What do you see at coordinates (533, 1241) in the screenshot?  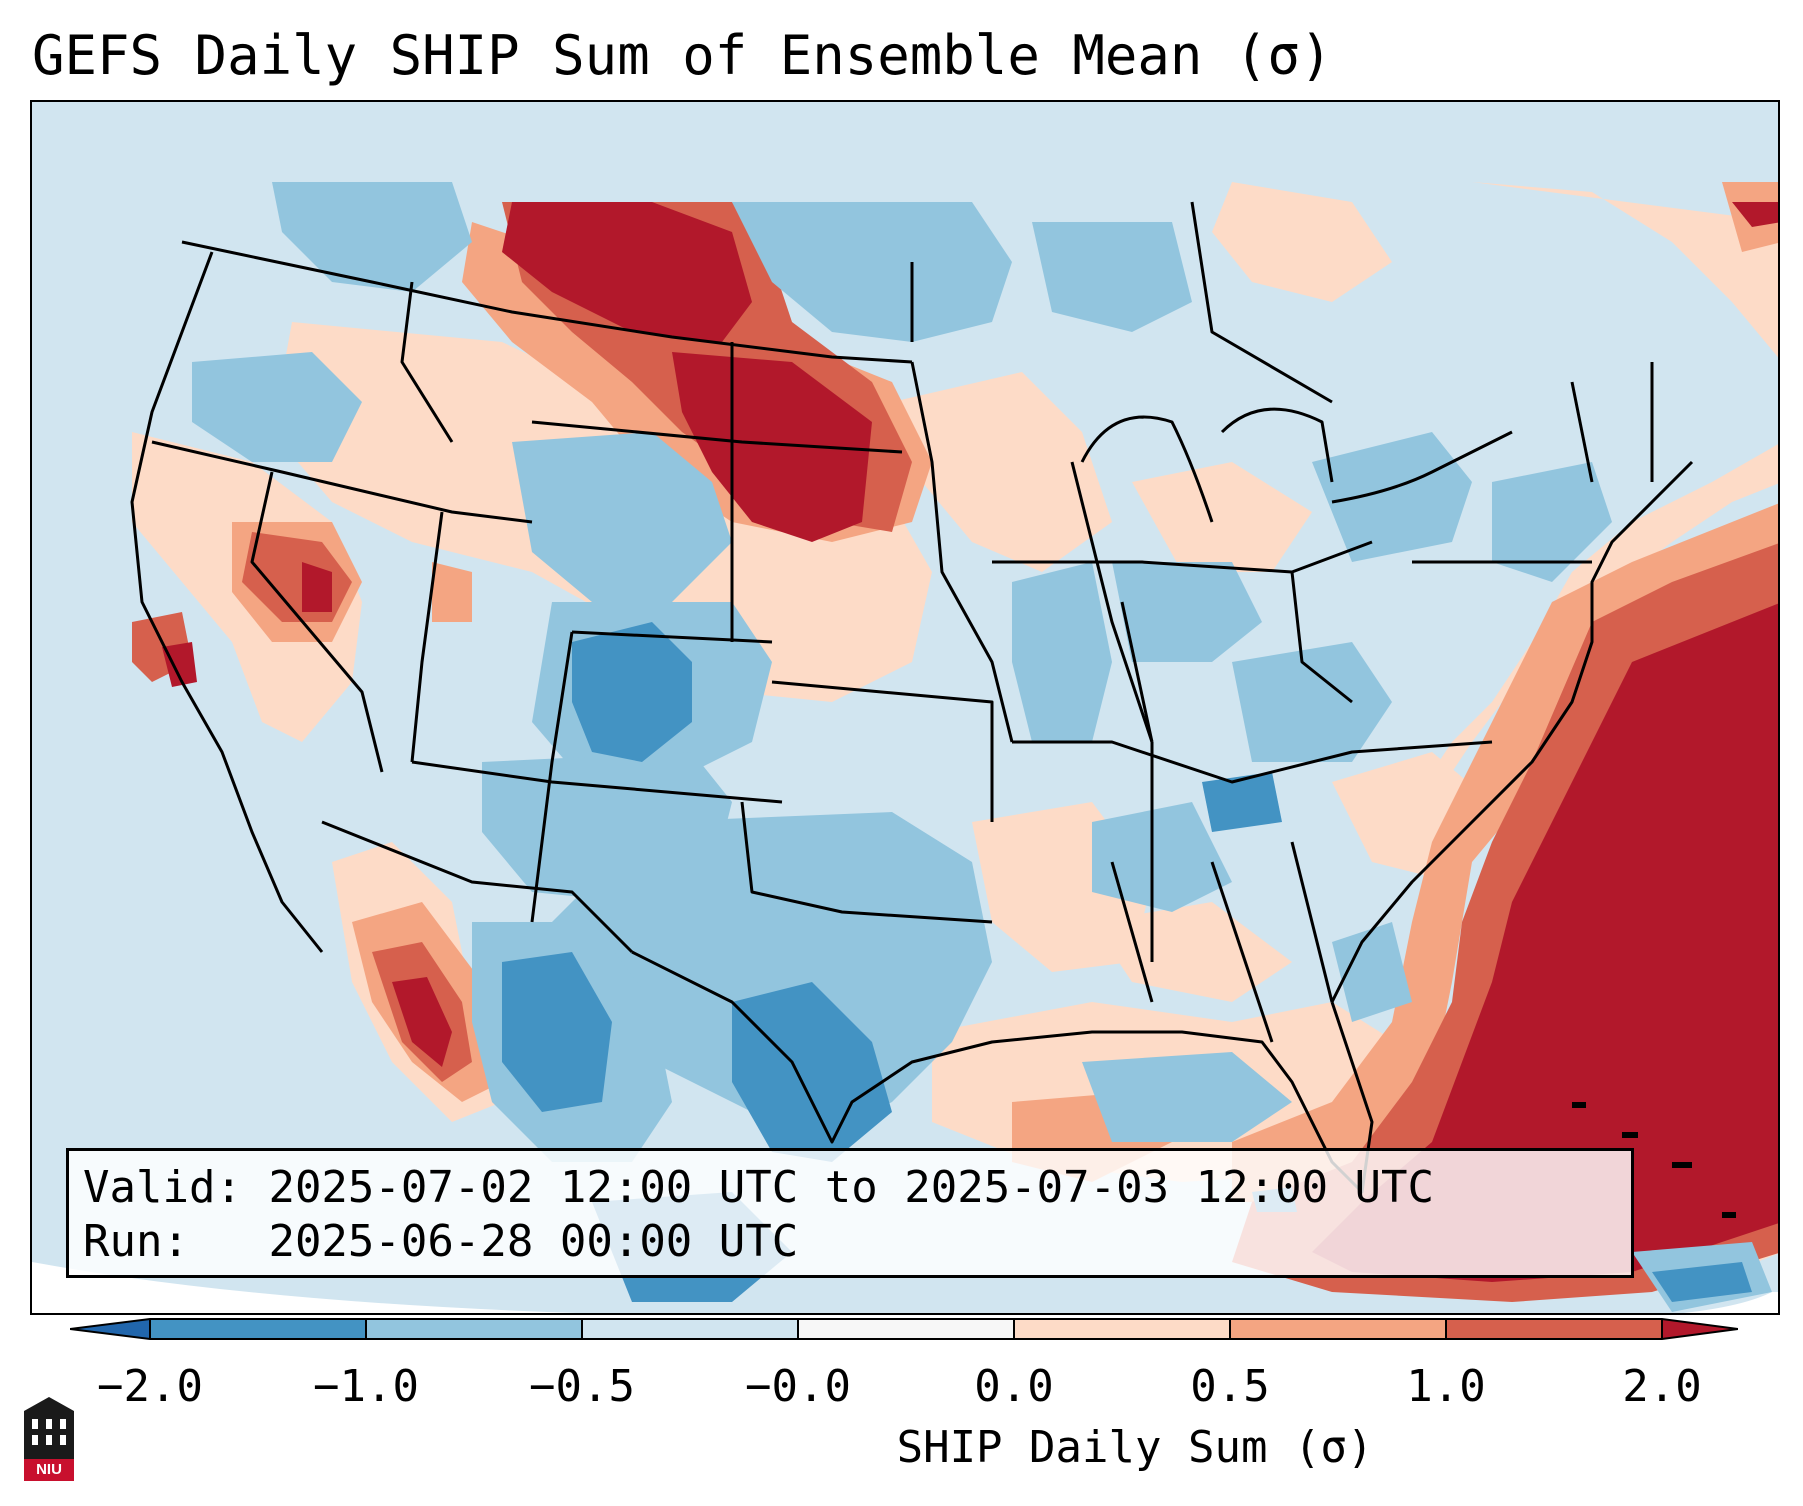 I see `run-value: 2025-06-28 00:00 UTC` at bounding box center [533, 1241].